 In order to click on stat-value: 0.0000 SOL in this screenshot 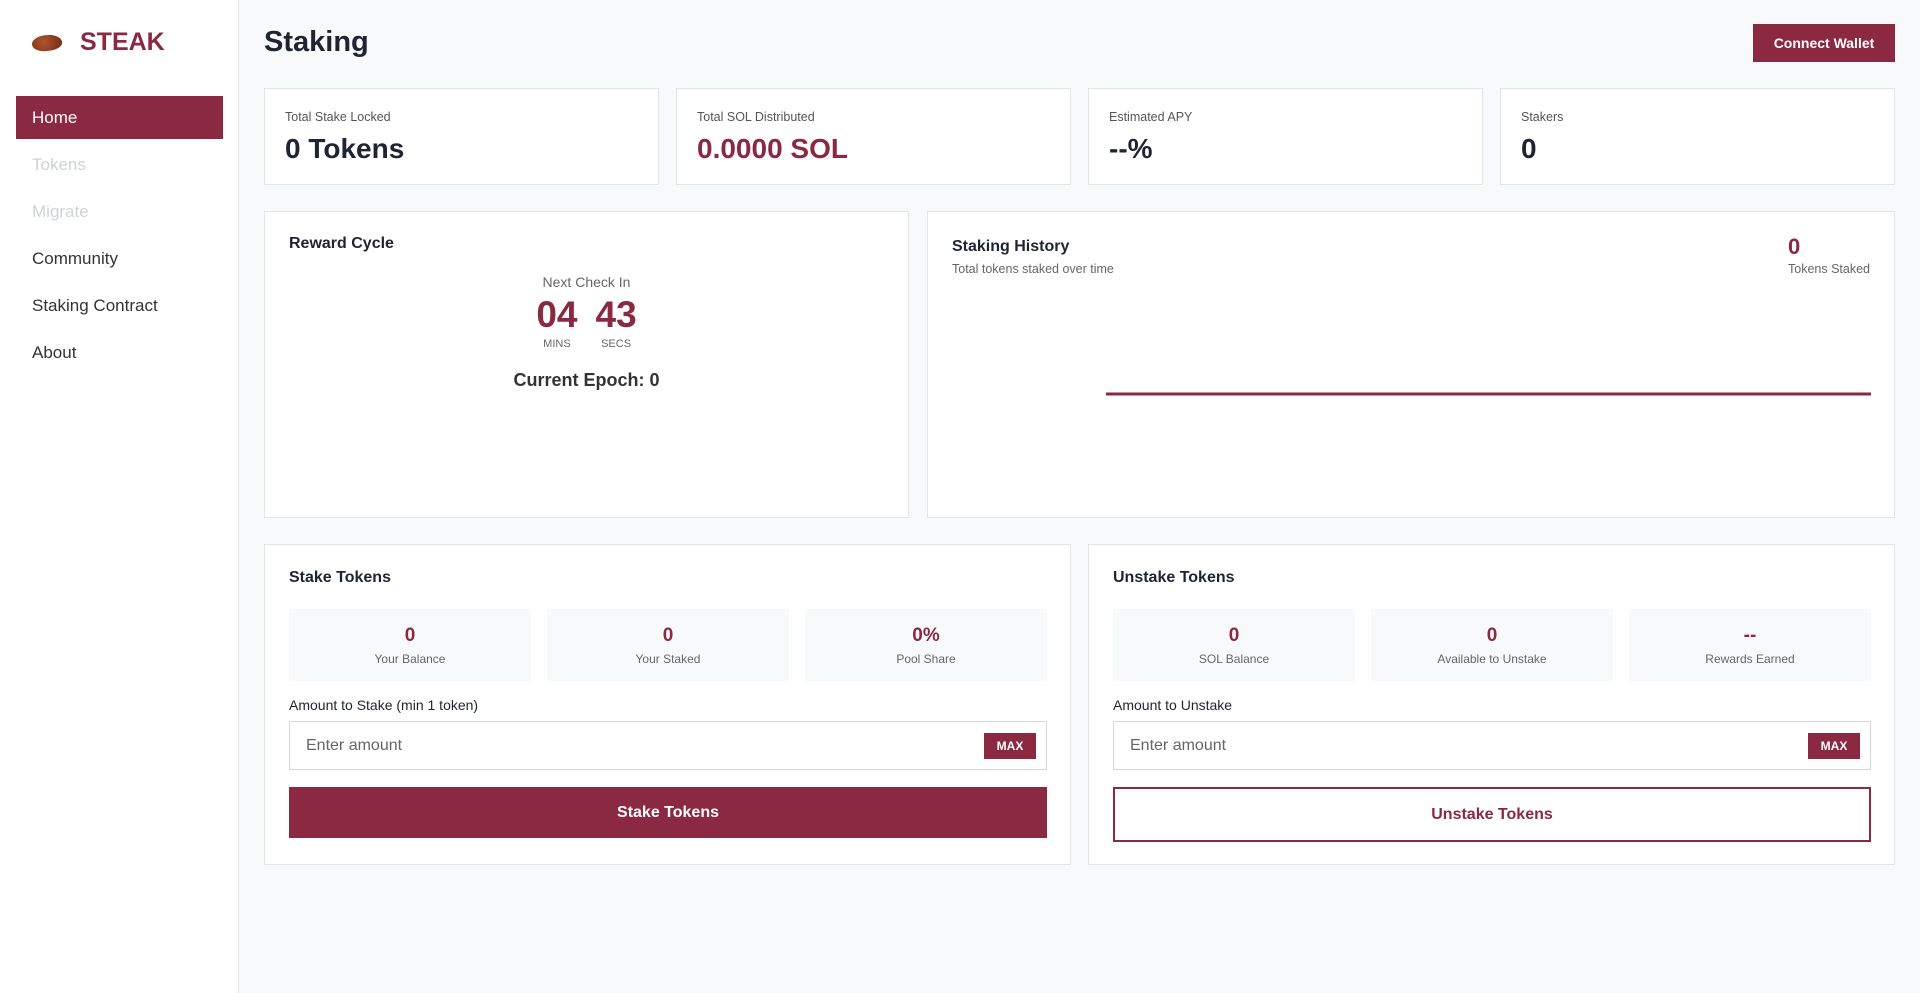, I will do `click(772, 148)`.